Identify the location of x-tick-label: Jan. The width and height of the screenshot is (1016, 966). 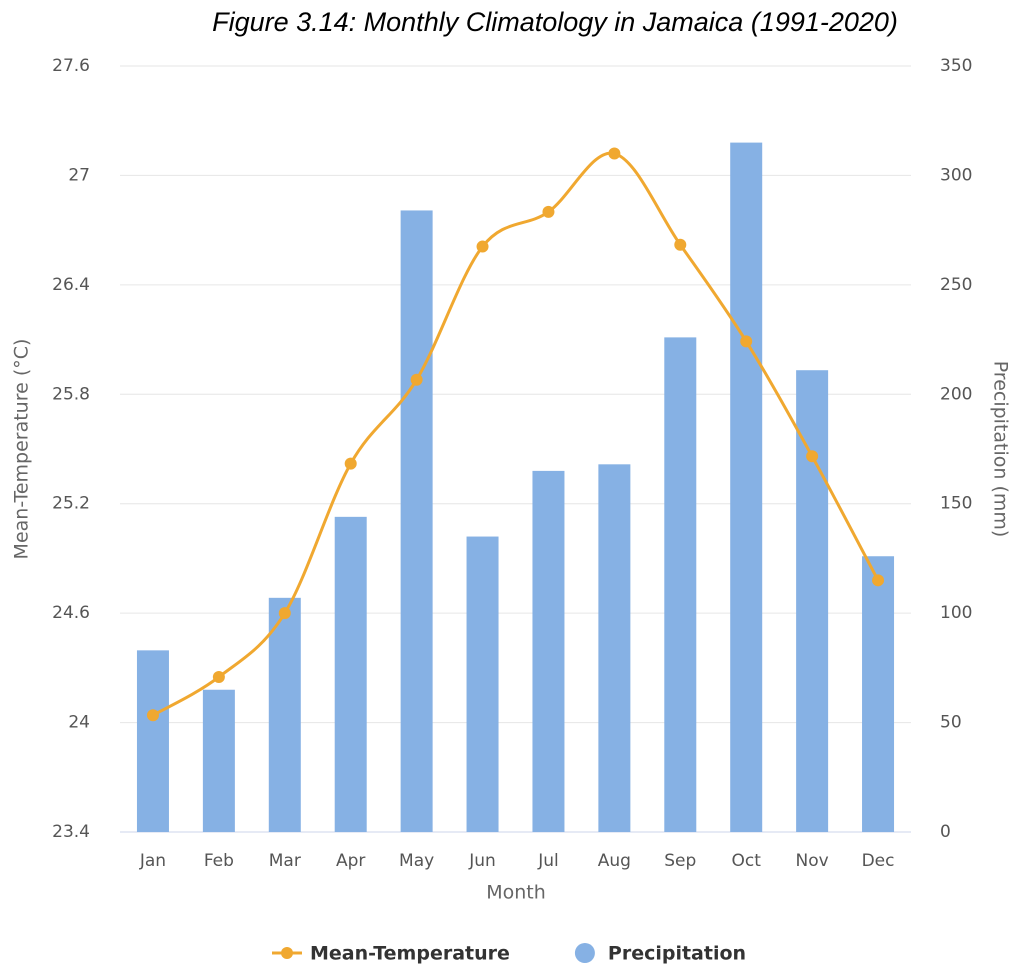
(152, 861).